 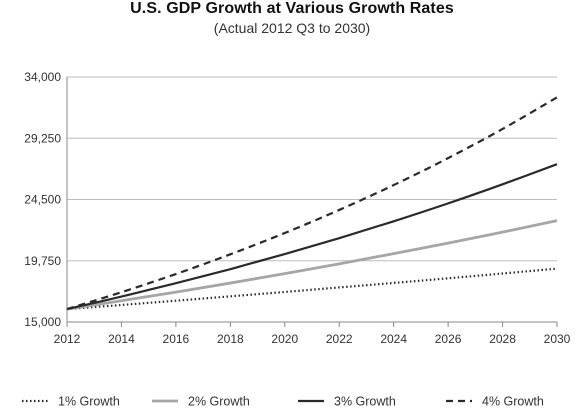 I want to click on series-line-1-growth, so click(x=312, y=289).